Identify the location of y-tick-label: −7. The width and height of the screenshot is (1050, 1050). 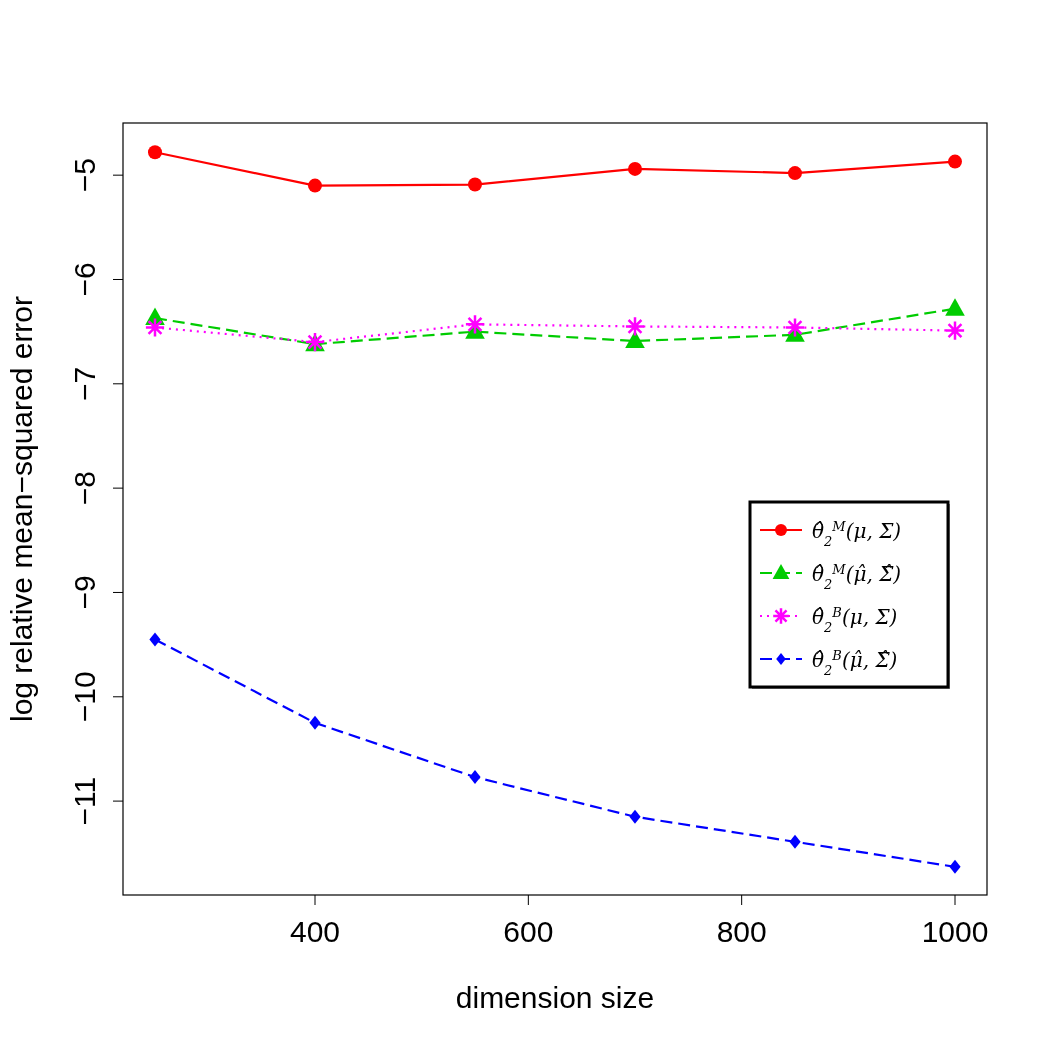
(84, 383).